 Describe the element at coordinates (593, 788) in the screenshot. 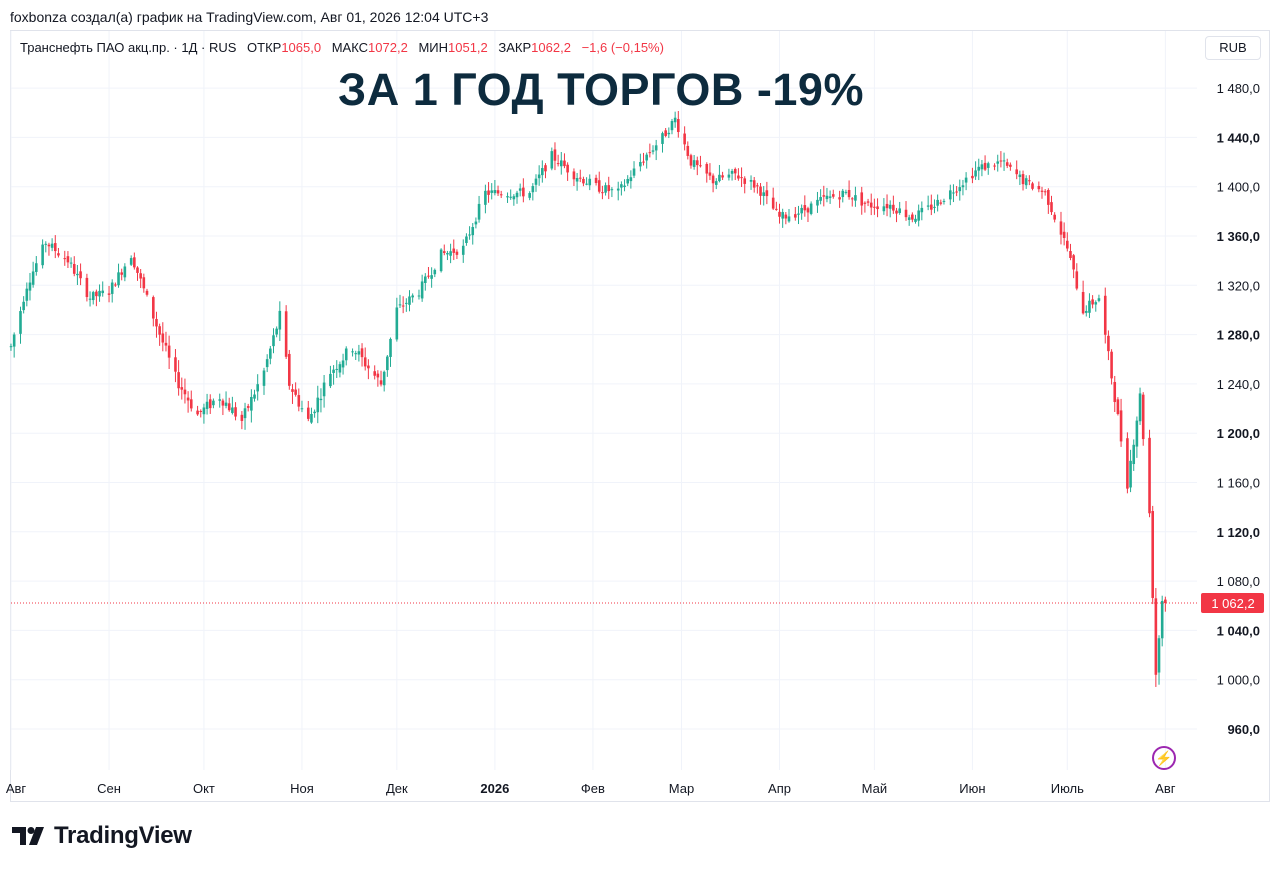

I see `x-tick-label: Фев` at that location.